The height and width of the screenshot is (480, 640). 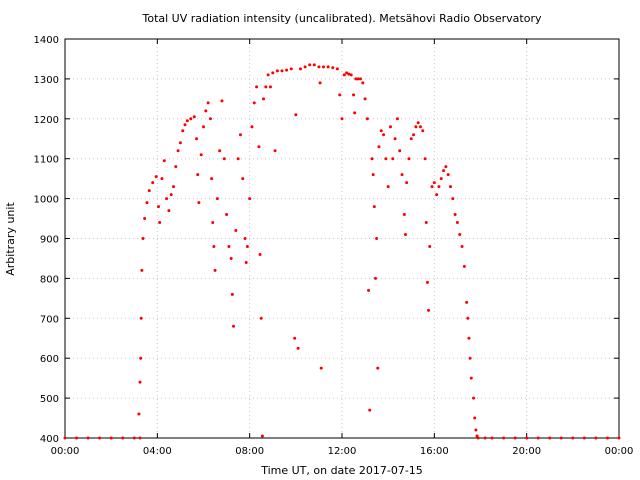 What do you see at coordinates (434, 451) in the screenshot?
I see `x-tick-label: 16:00` at bounding box center [434, 451].